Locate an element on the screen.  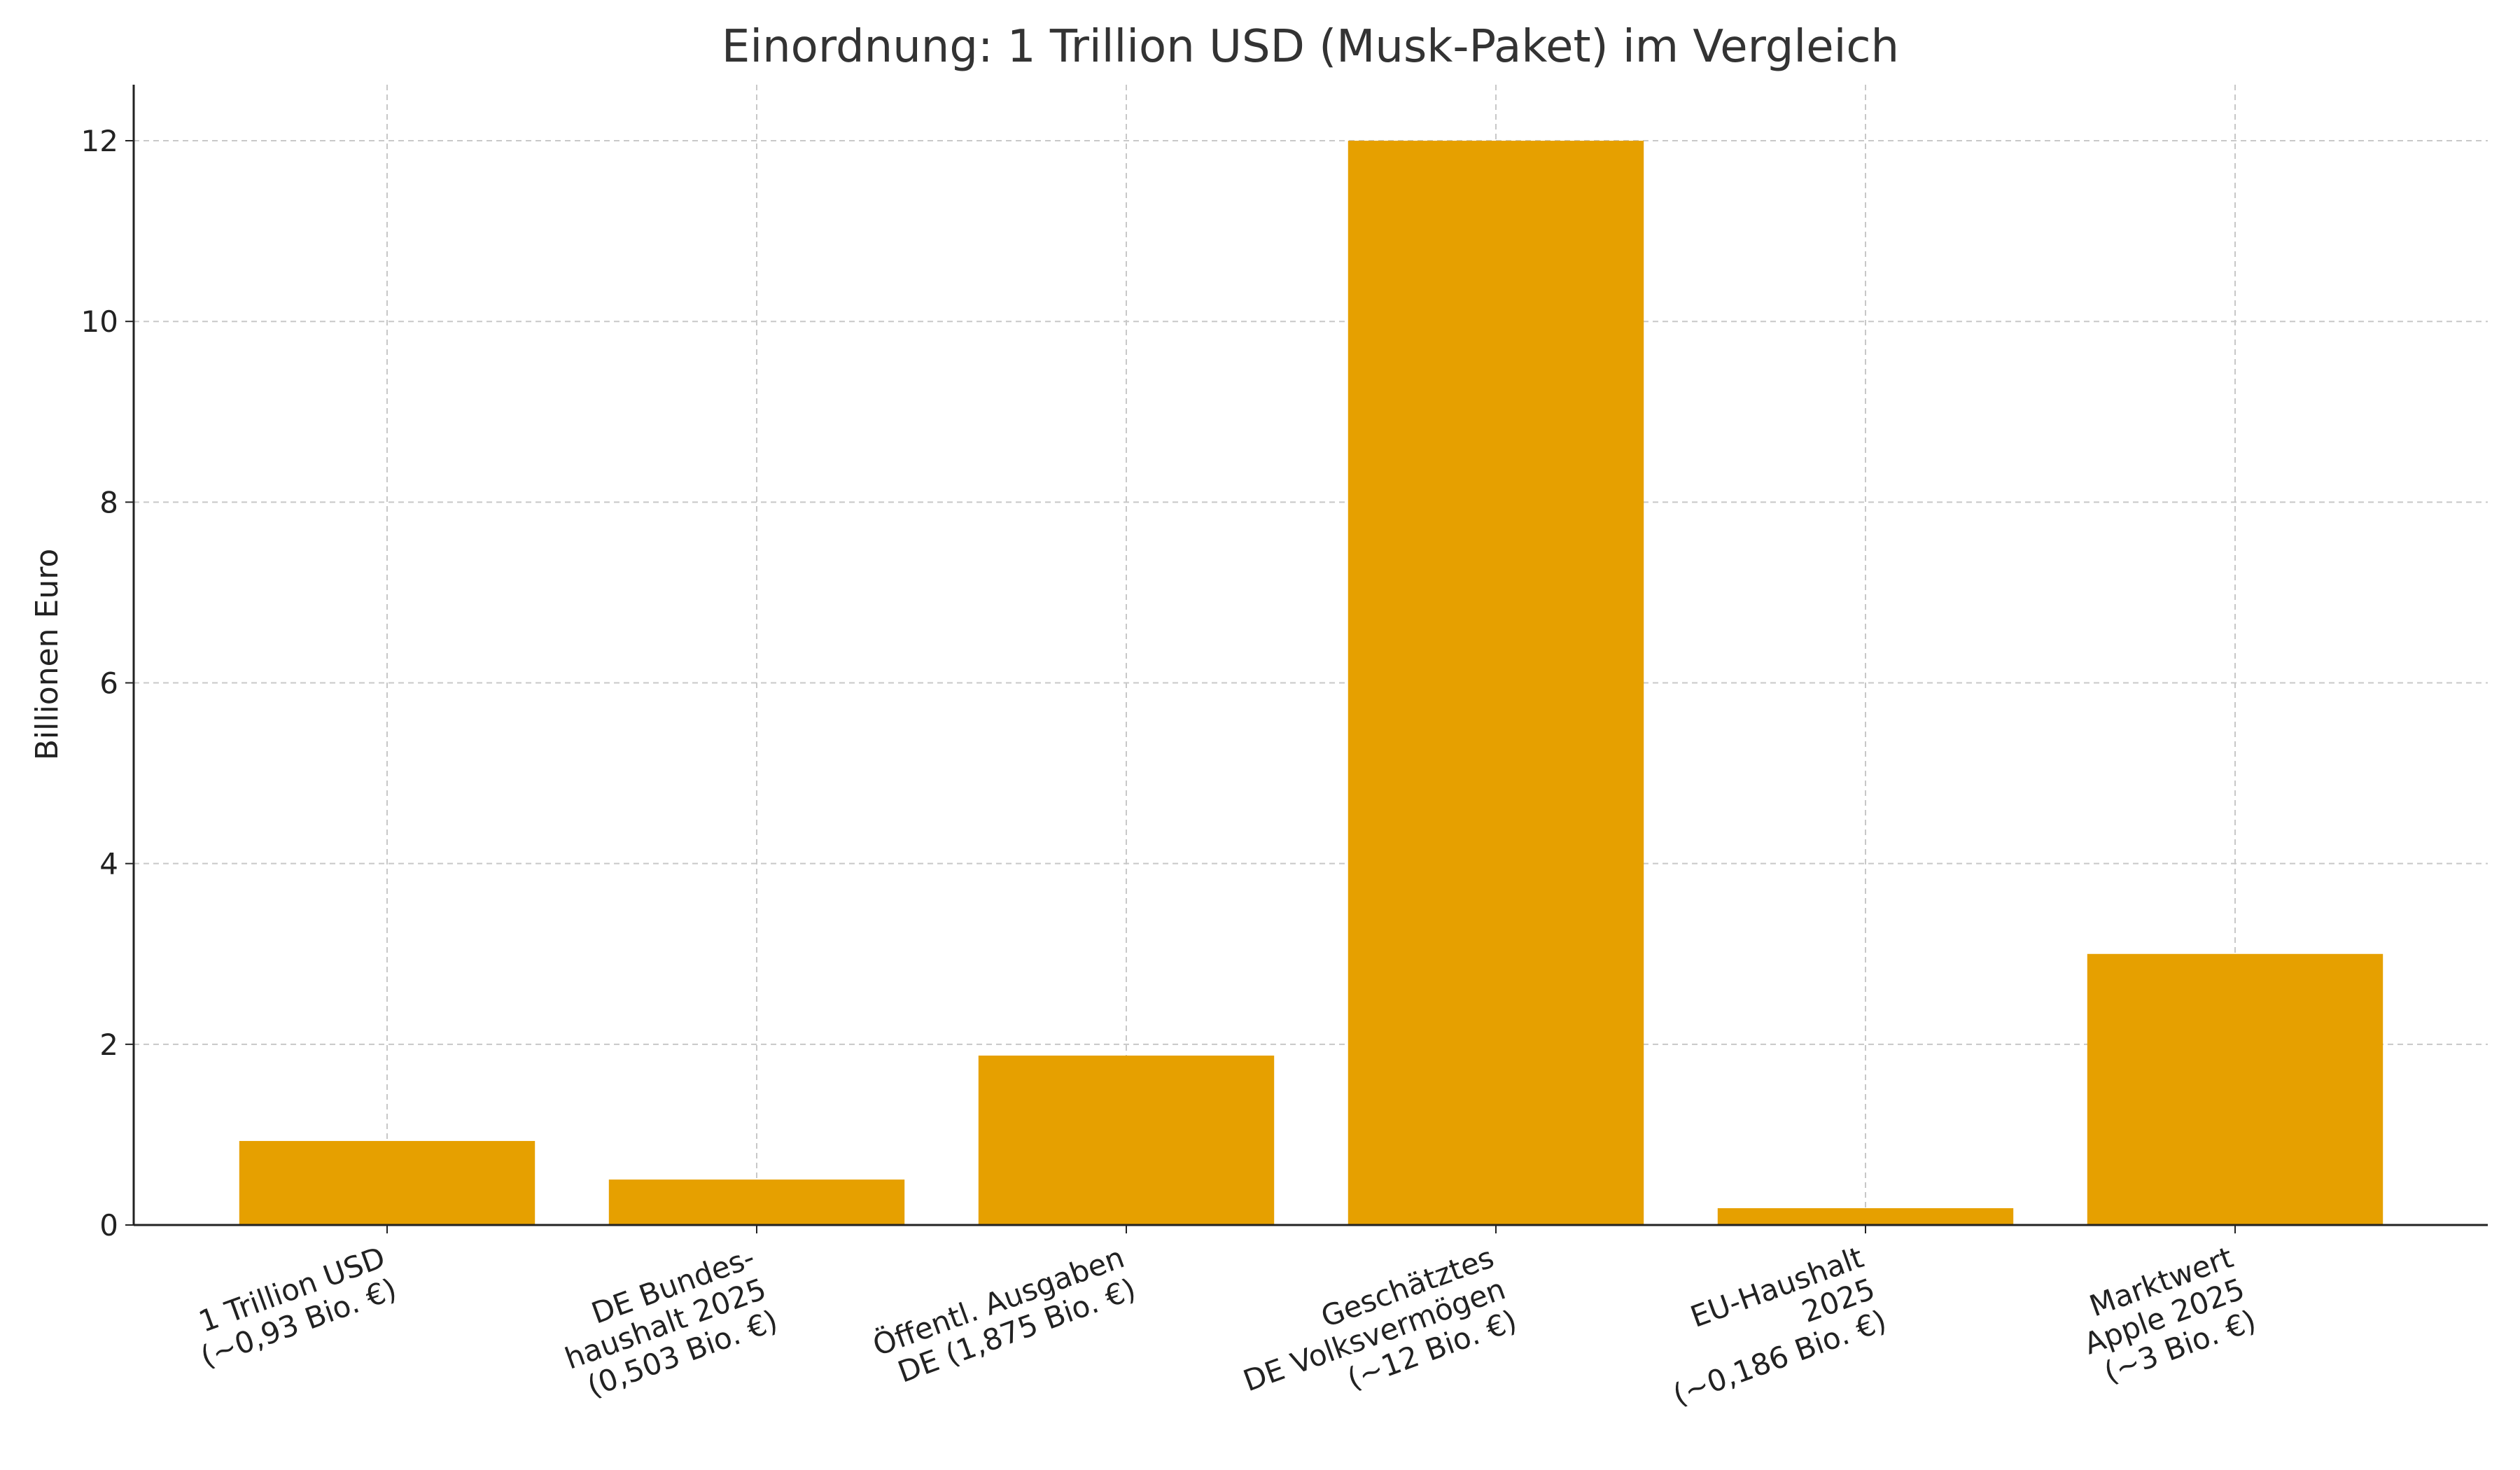
y-axis-label: Billionen Euro is located at coordinates (47, 655).